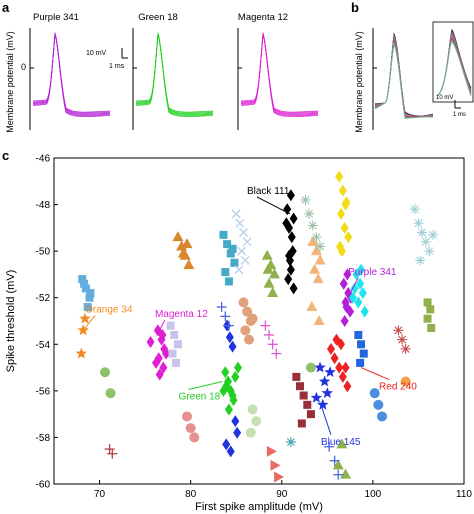 Image resolution: width=474 pixels, height=514 pixels. I want to click on trace-title-purple-341: Purple 341, so click(56, 17).